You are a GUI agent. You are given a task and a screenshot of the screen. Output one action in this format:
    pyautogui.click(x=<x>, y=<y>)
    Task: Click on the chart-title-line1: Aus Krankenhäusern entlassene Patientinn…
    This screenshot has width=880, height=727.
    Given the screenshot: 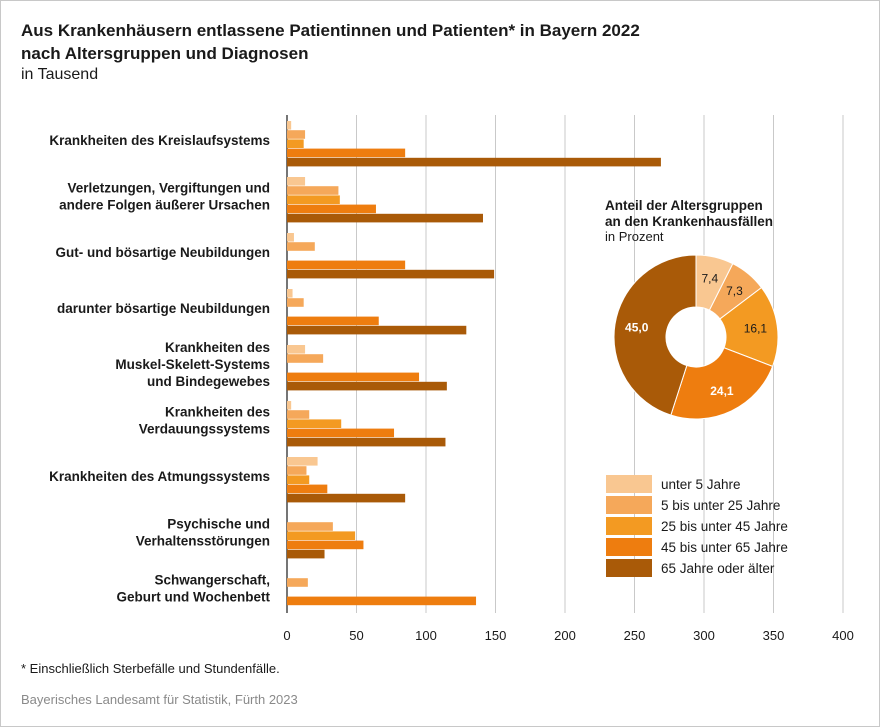 What is the action you would take?
    pyautogui.click(x=330, y=30)
    